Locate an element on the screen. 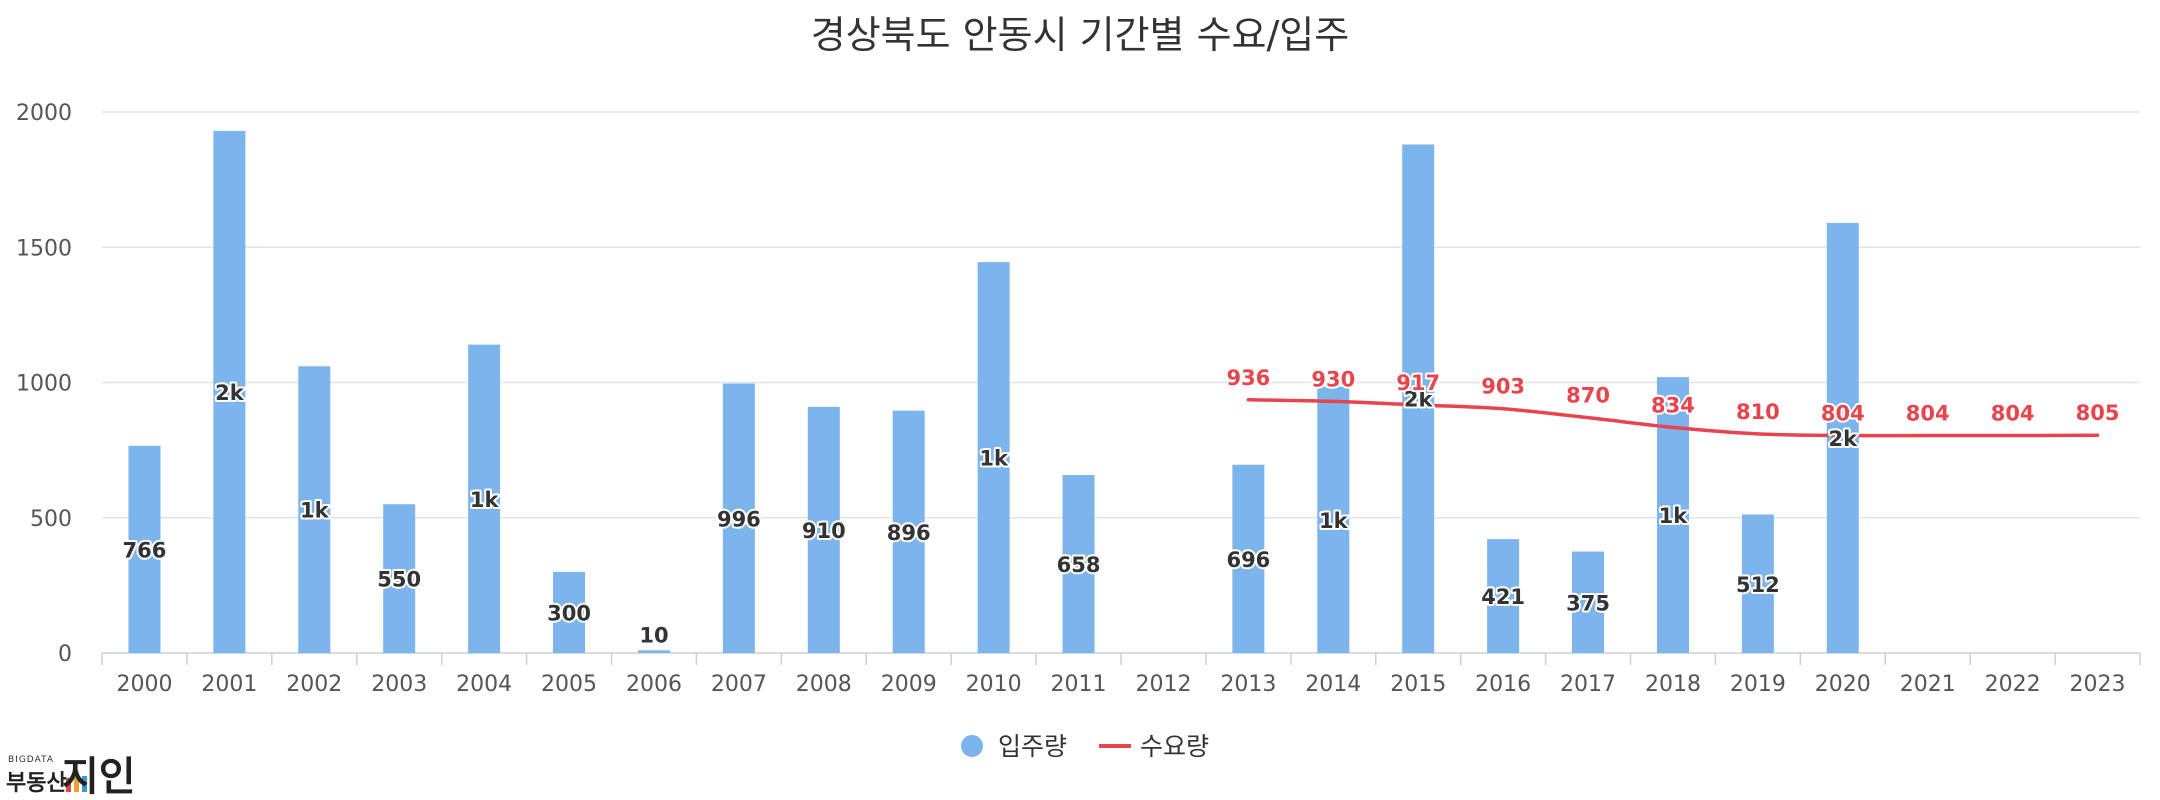 The height and width of the screenshot is (800, 2160). x-tick-label: 2022 is located at coordinates (2013, 684).